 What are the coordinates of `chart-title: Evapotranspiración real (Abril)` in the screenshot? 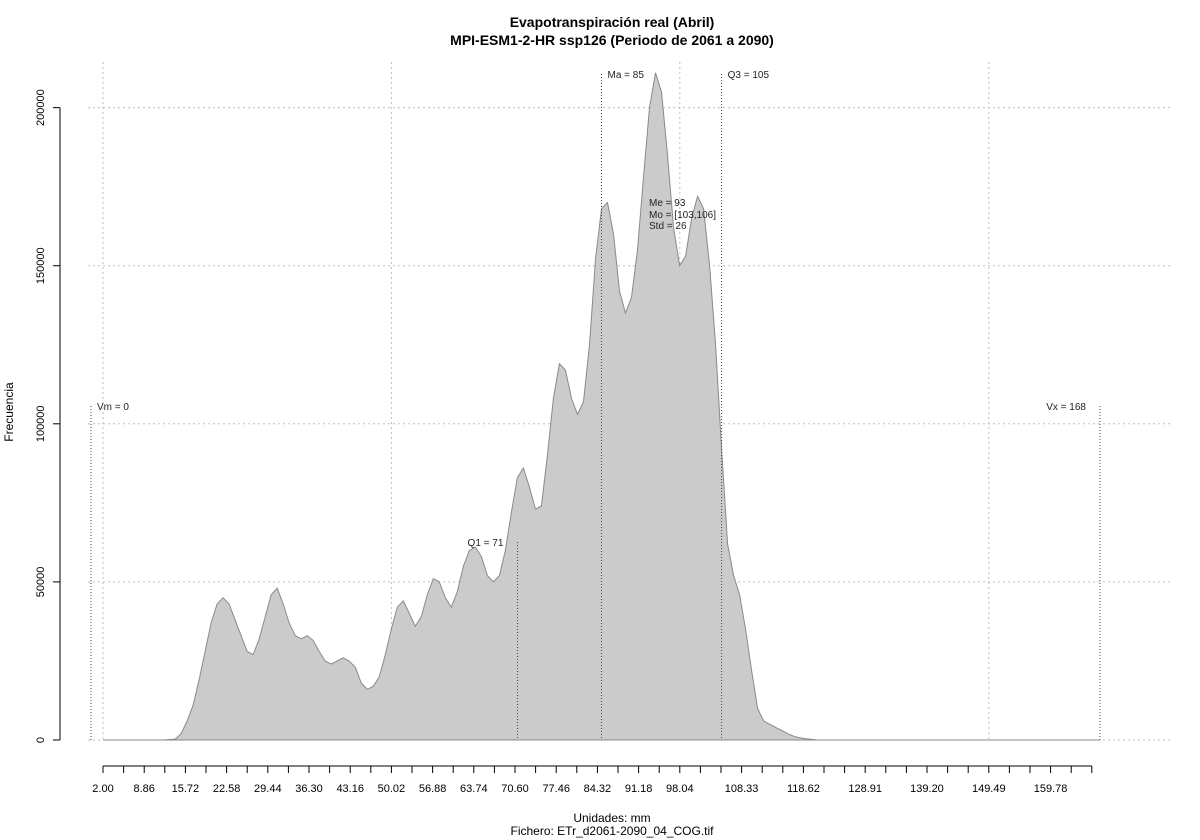 It's located at (612, 22).